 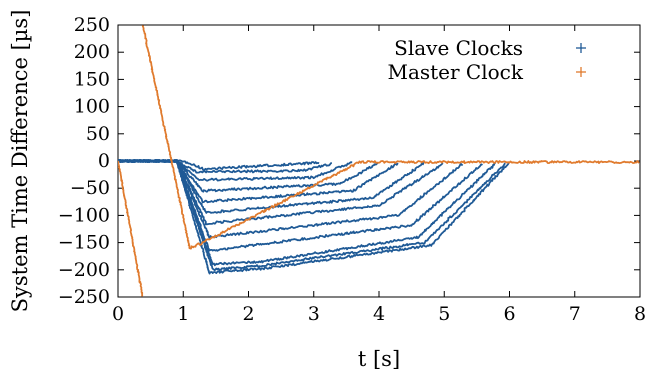 I want to click on x-tick-label: 7, so click(x=575, y=314).